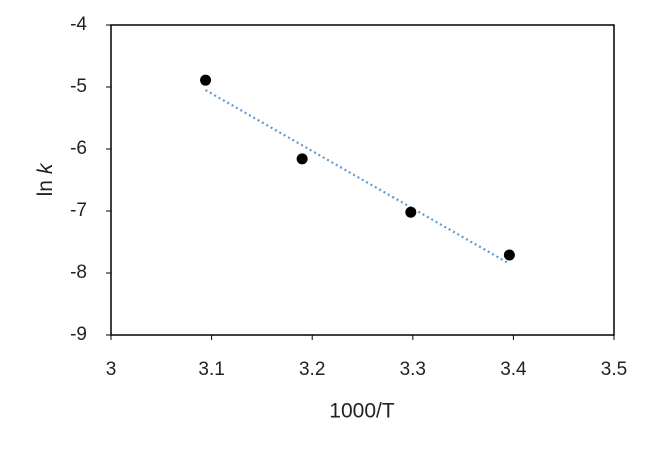  Describe the element at coordinates (111, 369) in the screenshot. I see `x-tick-label: 3` at that location.